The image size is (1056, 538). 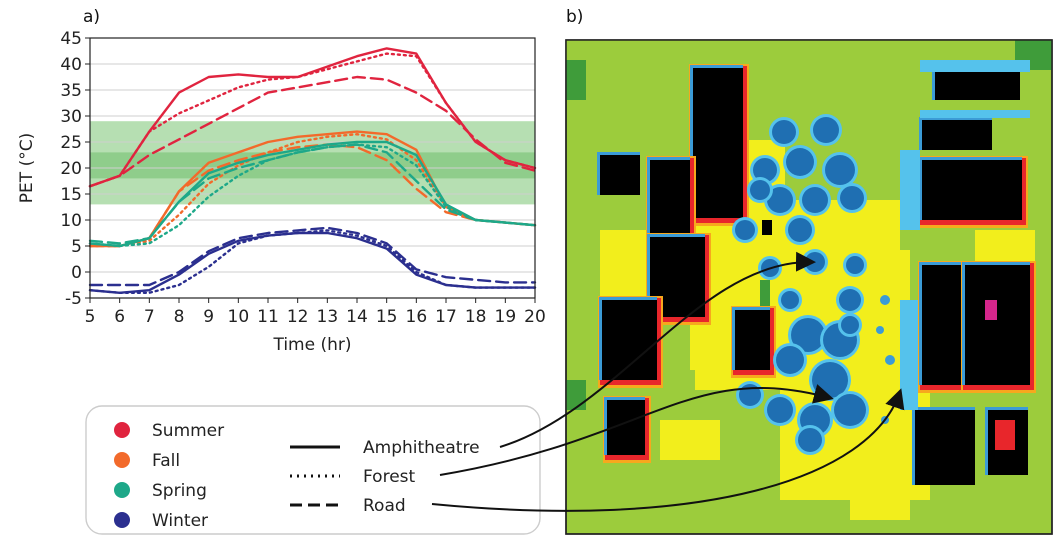 What do you see at coordinates (387, 317) in the screenshot?
I see `x-tick-label: 15` at bounding box center [387, 317].